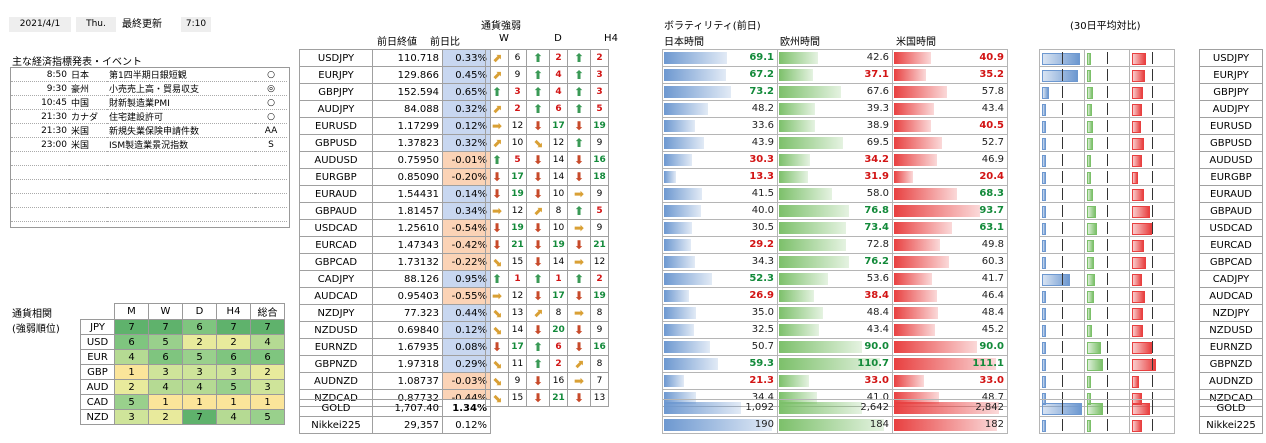 The image size is (1266, 443). I want to click on vol-eu: 69.5, so click(835, 143).